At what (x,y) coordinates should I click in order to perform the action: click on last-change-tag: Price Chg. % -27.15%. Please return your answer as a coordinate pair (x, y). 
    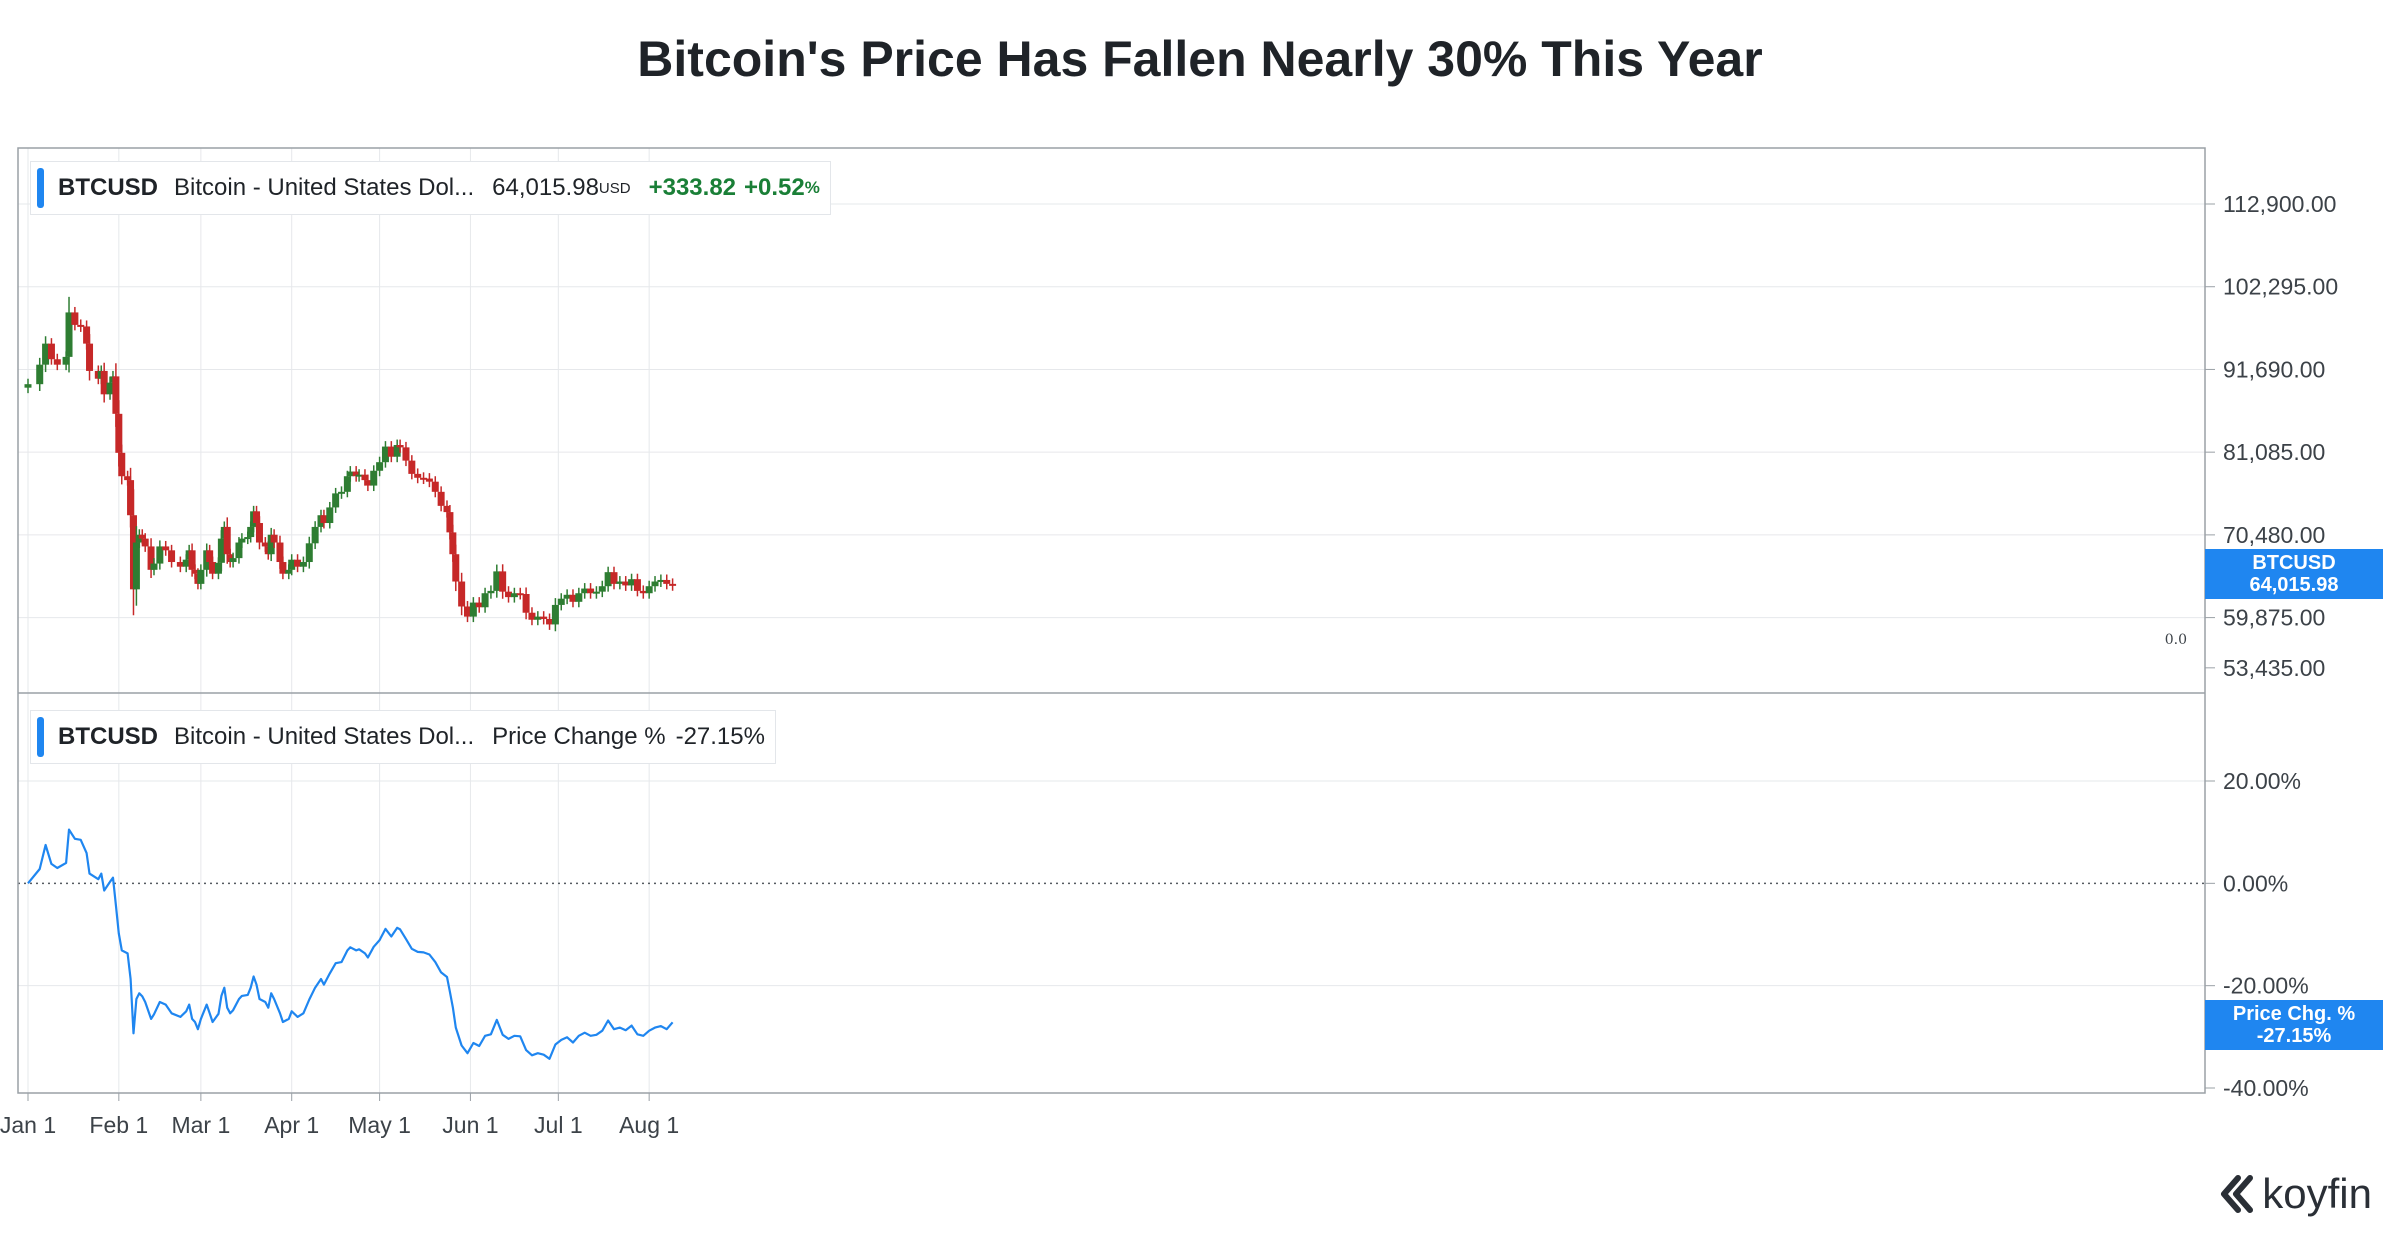
    Looking at the image, I should click on (2294, 1025).